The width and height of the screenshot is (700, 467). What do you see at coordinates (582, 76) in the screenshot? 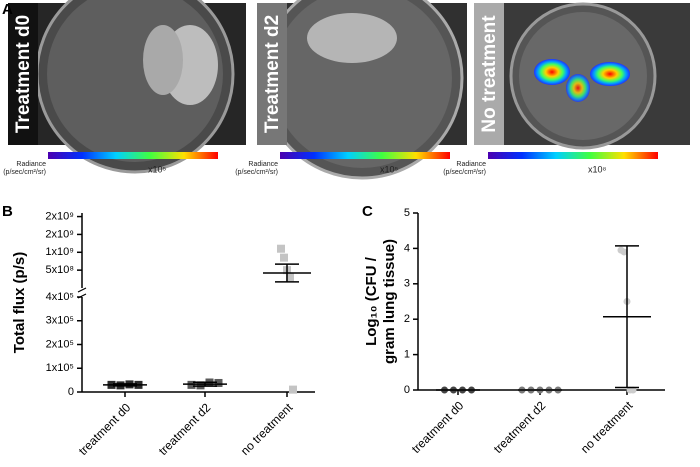
I see `image-no-treatment` at bounding box center [582, 76].